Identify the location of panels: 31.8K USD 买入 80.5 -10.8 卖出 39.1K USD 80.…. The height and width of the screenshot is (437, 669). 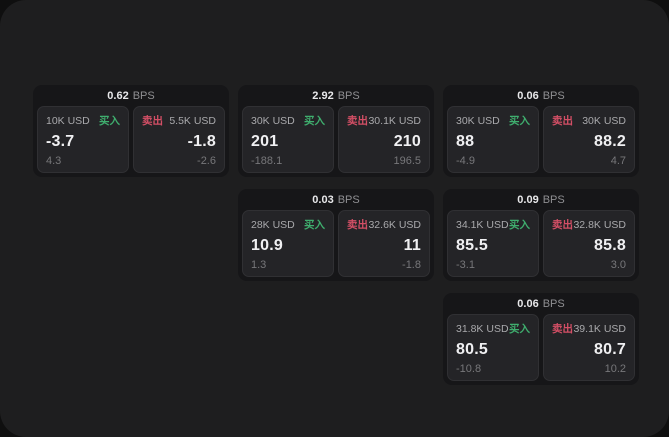
(541, 347).